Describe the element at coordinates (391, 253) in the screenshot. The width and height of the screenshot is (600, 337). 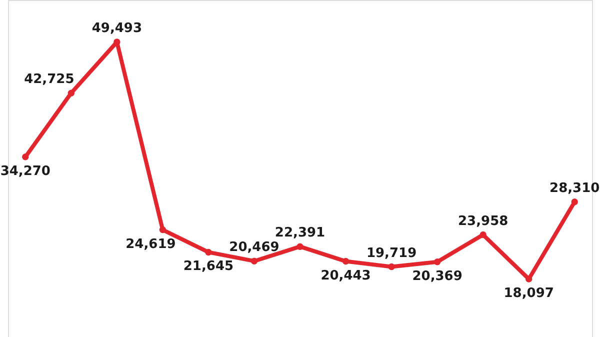
I see `data-label: 19,719` at that location.